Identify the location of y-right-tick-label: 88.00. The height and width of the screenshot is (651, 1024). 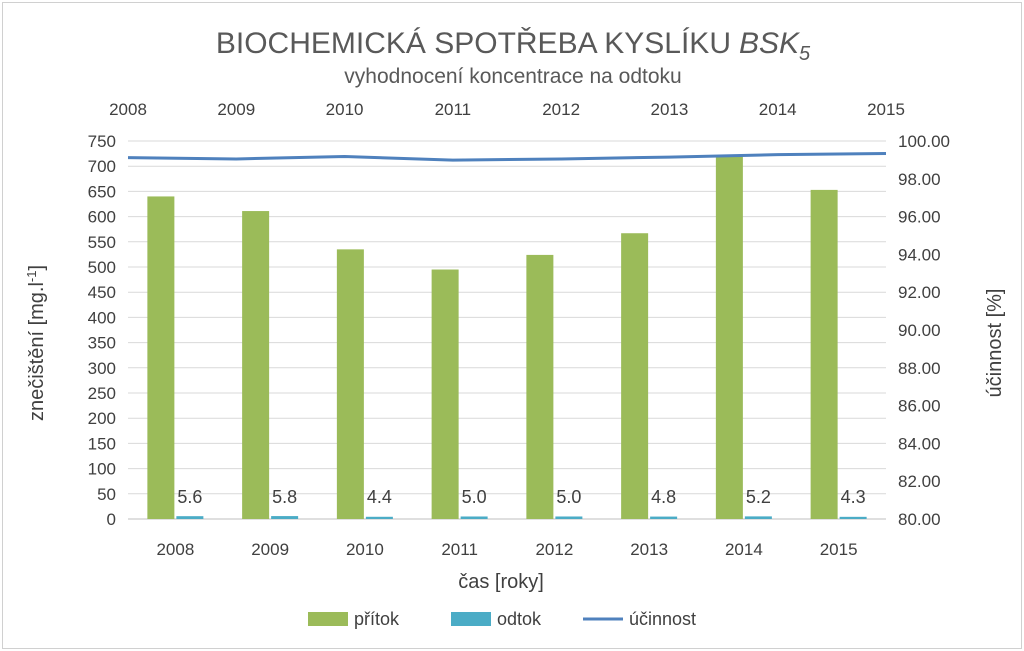
(919, 368).